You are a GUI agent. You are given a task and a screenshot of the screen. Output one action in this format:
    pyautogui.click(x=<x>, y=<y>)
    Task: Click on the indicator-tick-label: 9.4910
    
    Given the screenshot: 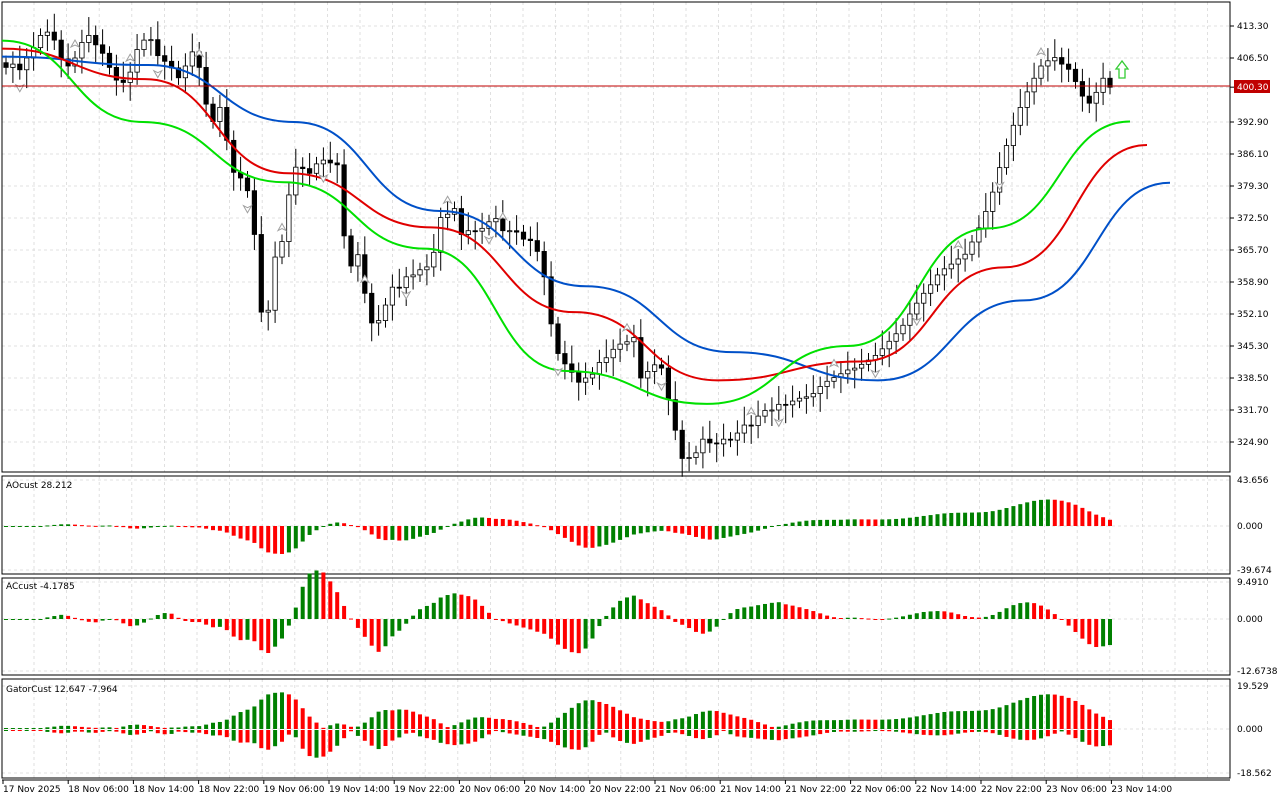 What is the action you would take?
    pyautogui.click(x=1253, y=583)
    